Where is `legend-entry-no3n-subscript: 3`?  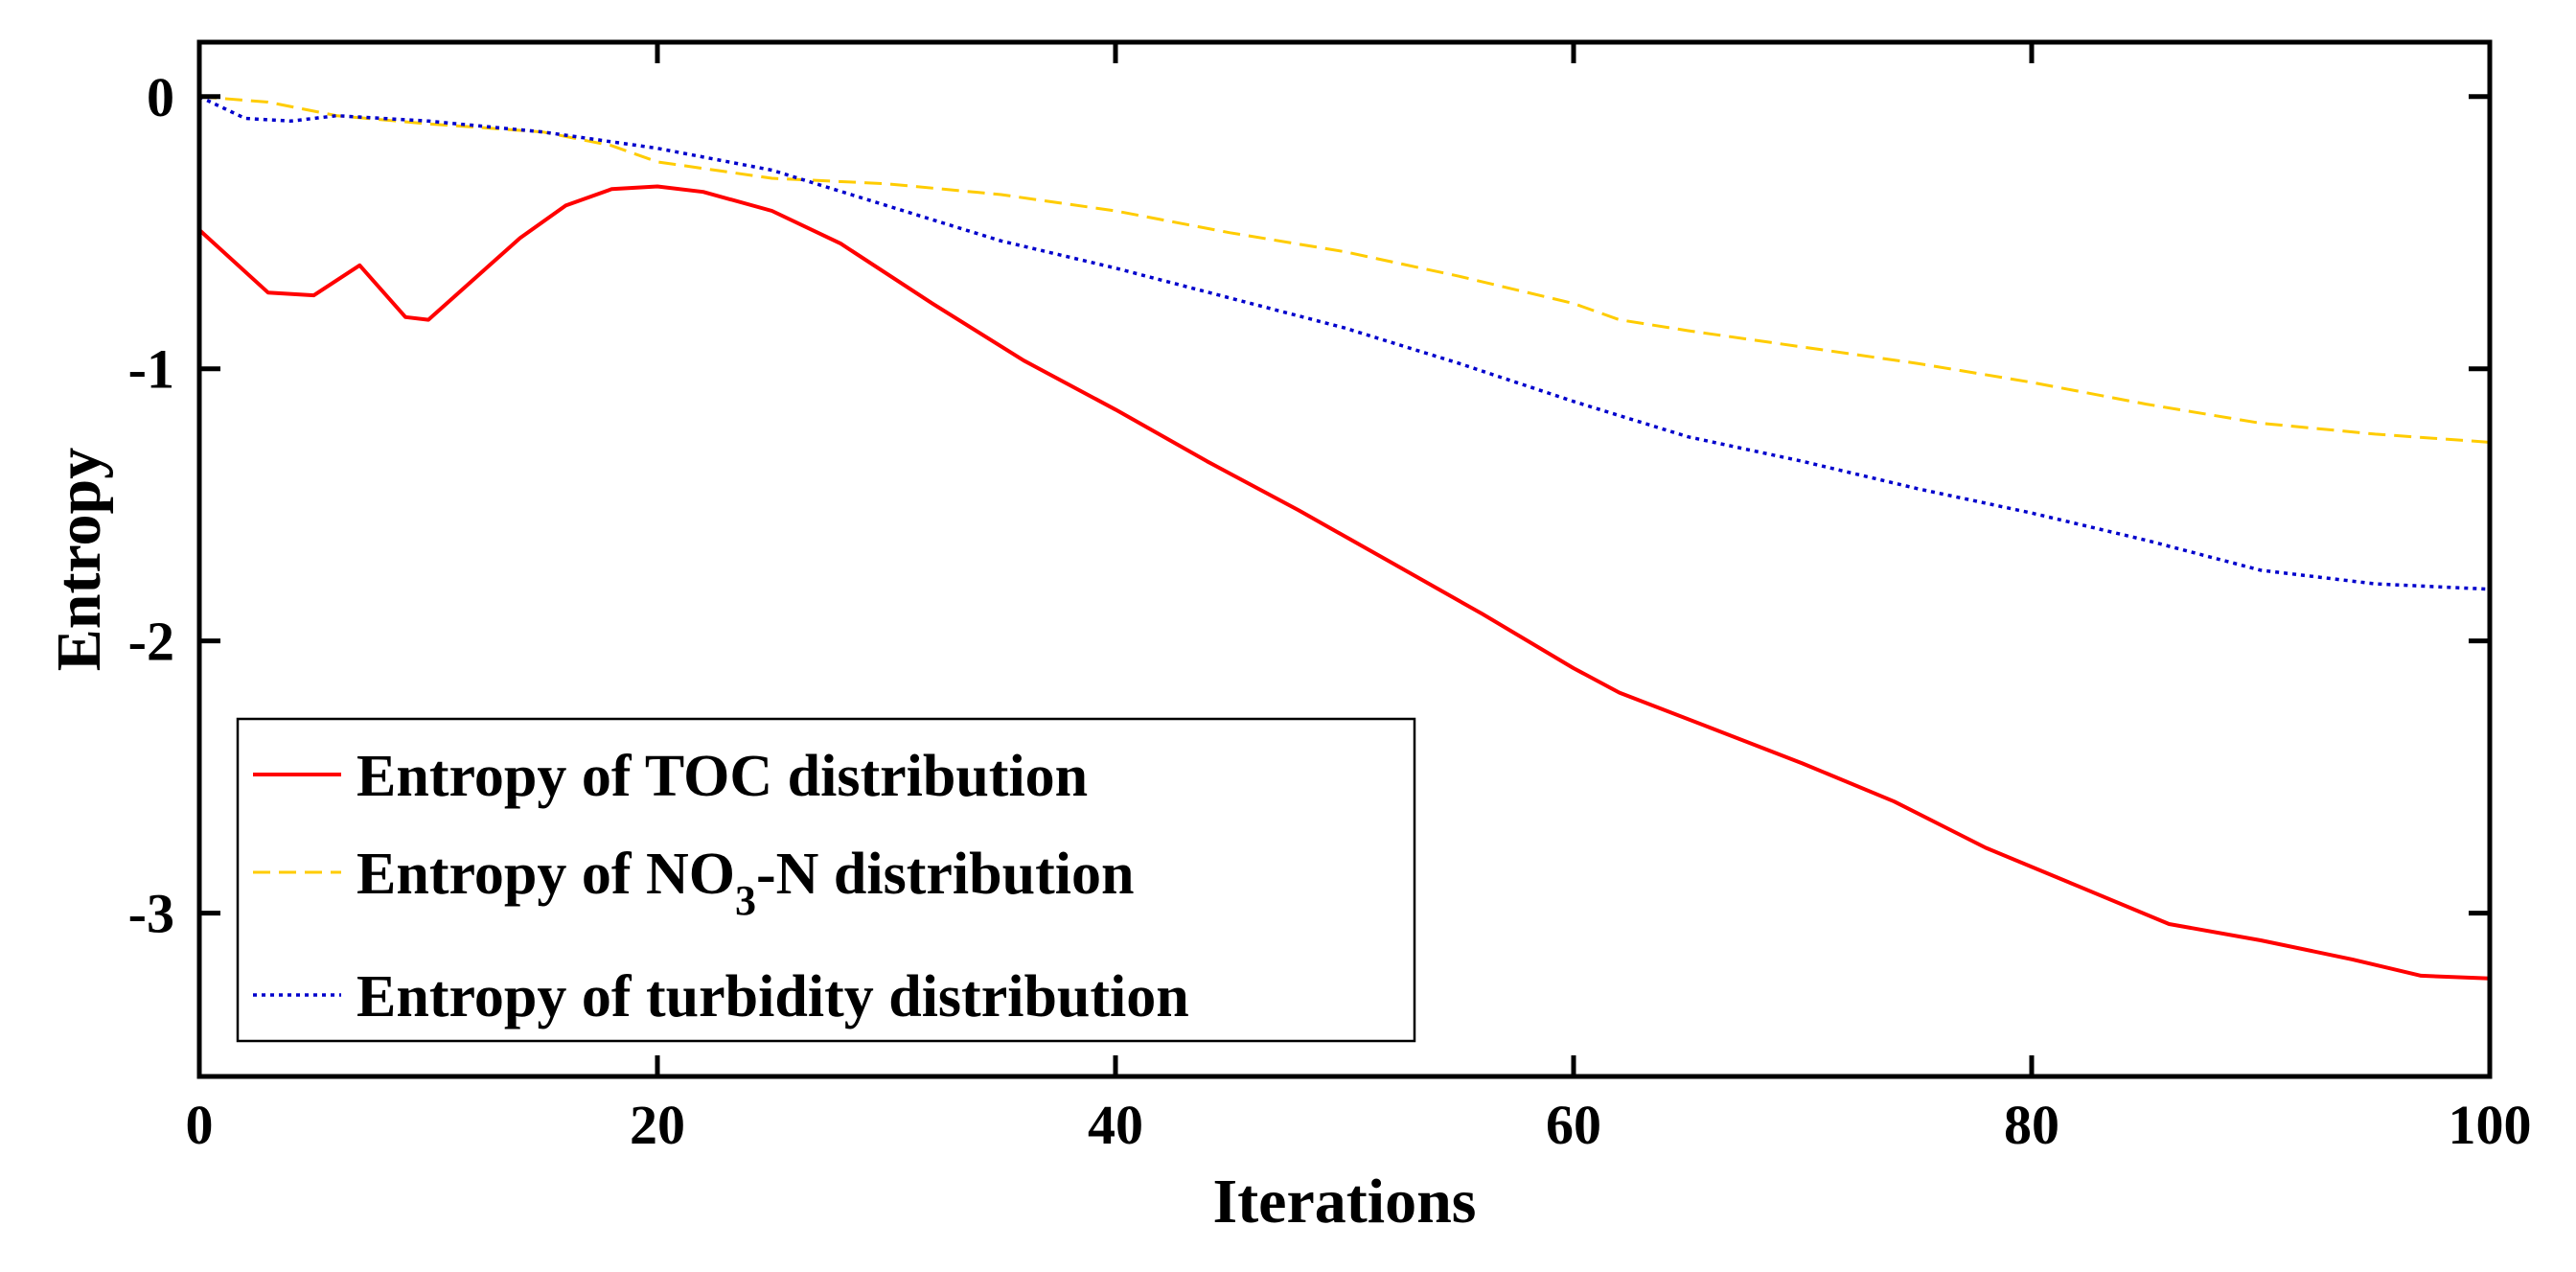
legend-entry-no3n-subscript: 3 is located at coordinates (745, 900).